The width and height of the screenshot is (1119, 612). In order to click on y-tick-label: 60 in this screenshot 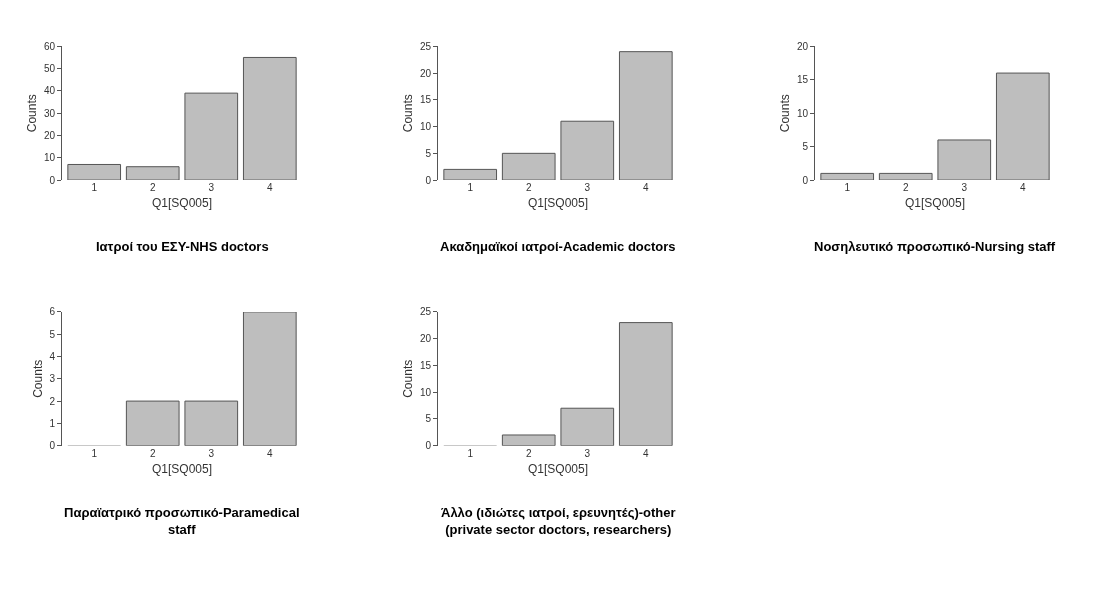, I will do `click(49, 46)`.